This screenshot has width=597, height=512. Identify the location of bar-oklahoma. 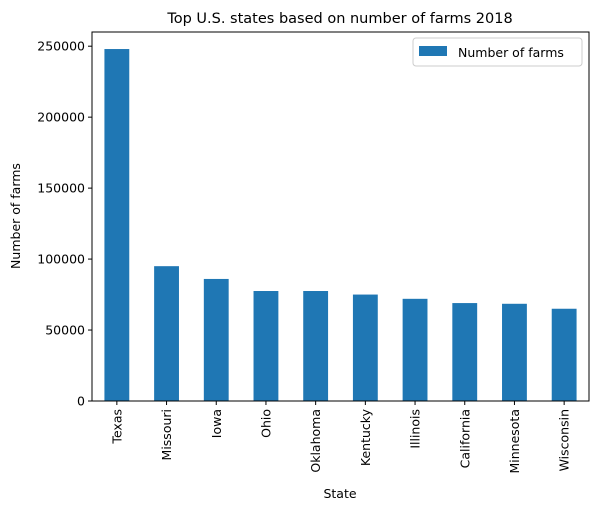
(316, 346).